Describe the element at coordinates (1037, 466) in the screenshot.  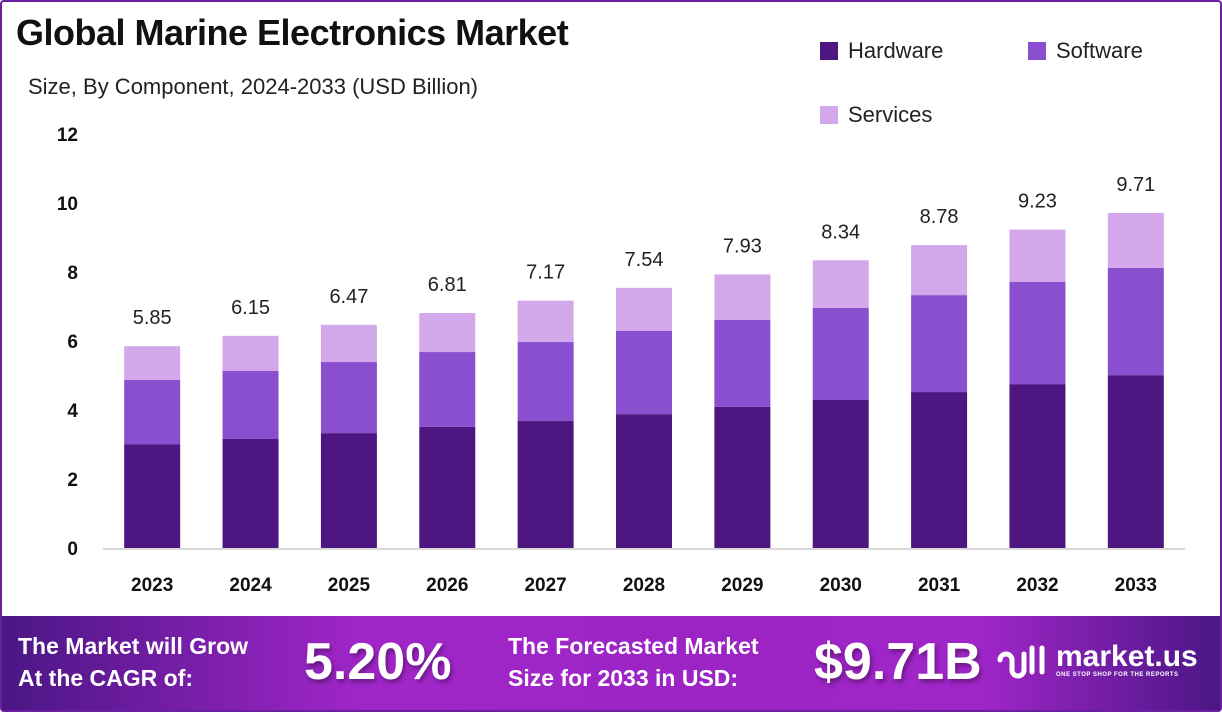
I see `bar-hardware-2032` at that location.